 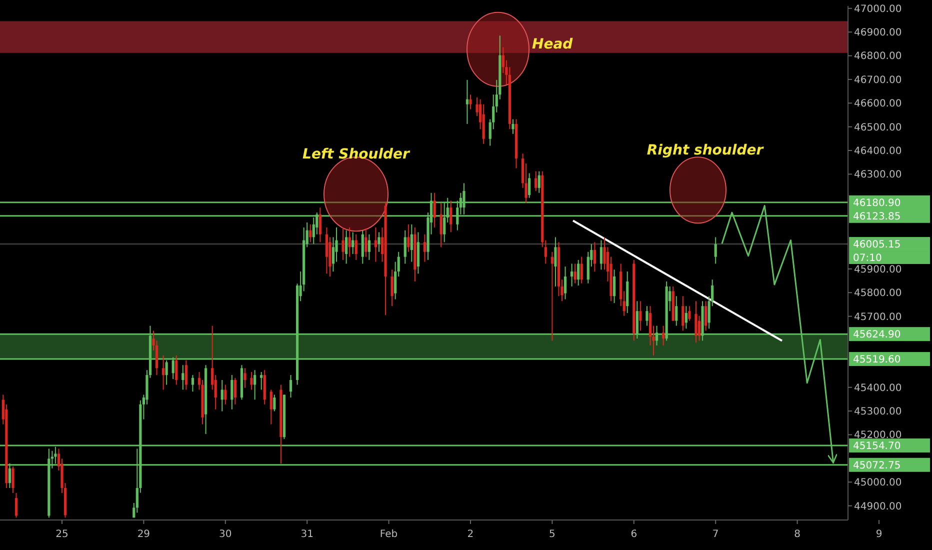 I want to click on annotation: Right shoulder, so click(x=705, y=150).